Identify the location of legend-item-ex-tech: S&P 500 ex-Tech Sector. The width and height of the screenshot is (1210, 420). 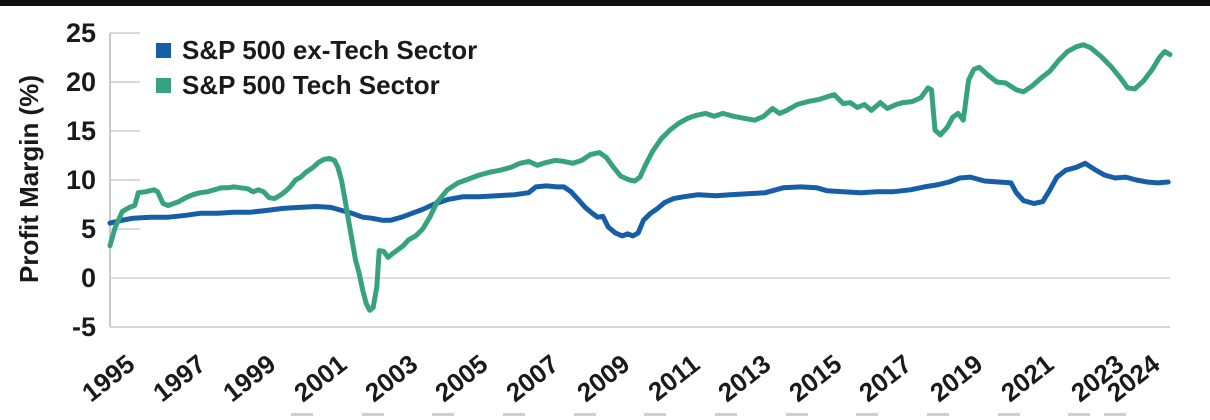
(316, 50).